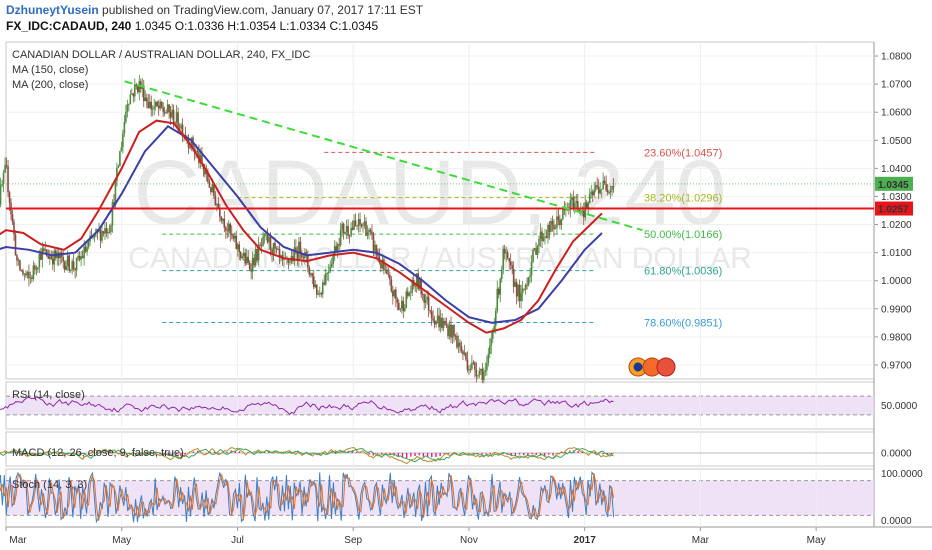 This screenshot has height=550, width=932. I want to click on legend-ma150: MA (150, close), so click(50, 70).